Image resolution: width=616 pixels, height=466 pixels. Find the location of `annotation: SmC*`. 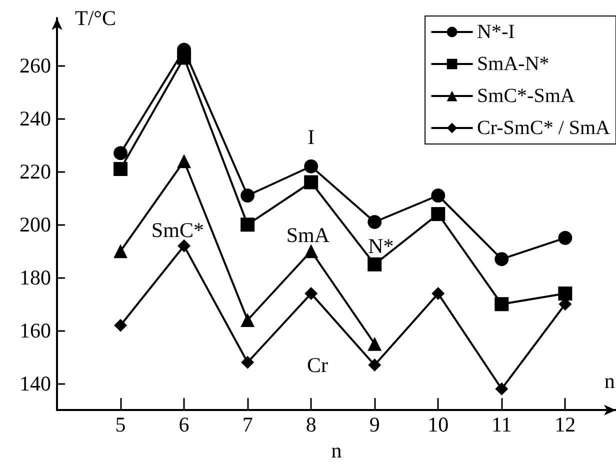

annotation: SmC* is located at coordinates (177, 230).